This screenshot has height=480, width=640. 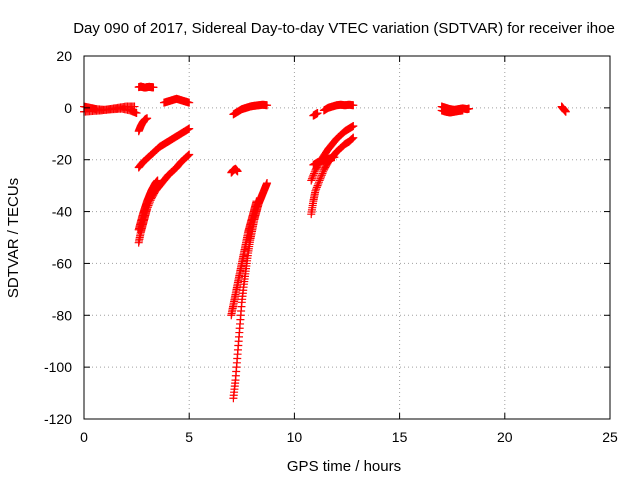 What do you see at coordinates (344, 466) in the screenshot?
I see `x-axis-label: GPS time / hours` at bounding box center [344, 466].